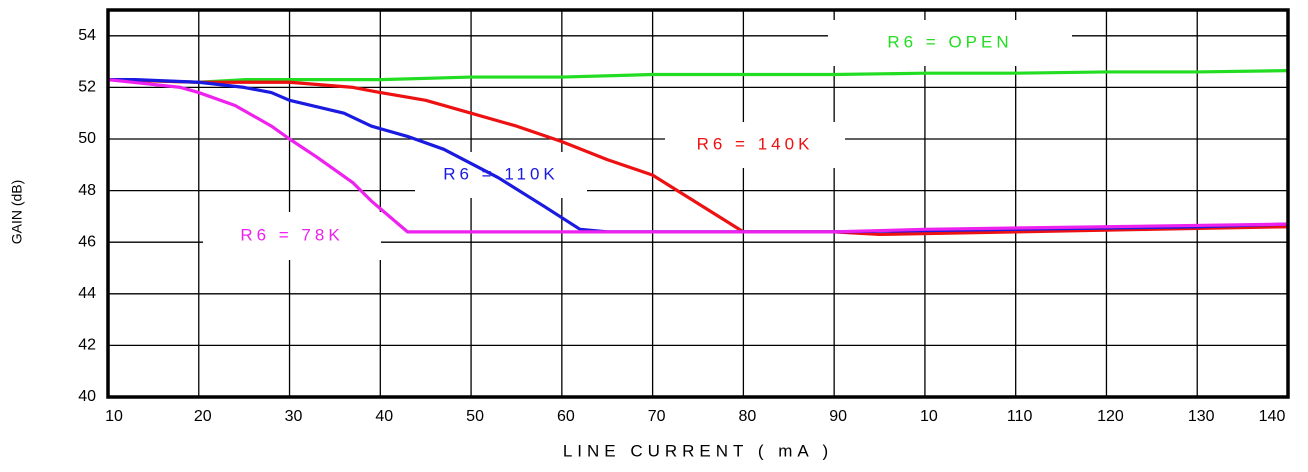 The width and height of the screenshot is (1308, 472). I want to click on y-tick-label: 46, so click(87, 241).